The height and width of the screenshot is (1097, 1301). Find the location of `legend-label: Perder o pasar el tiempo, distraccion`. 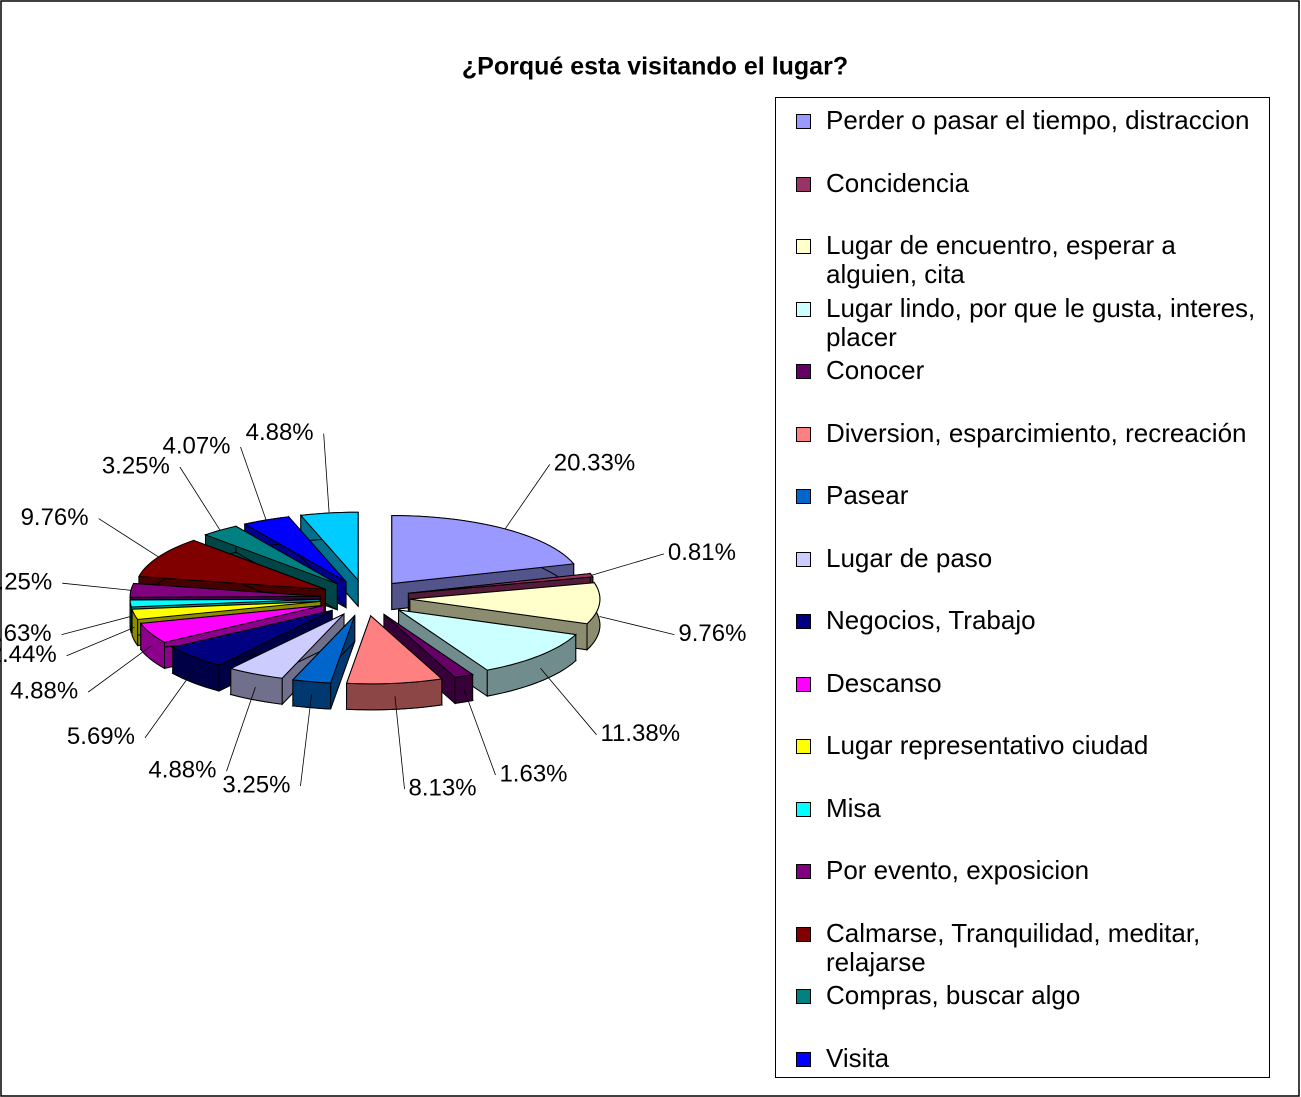

legend-label: Perder o pasar el tiempo, distraccion is located at coordinates (1038, 120).